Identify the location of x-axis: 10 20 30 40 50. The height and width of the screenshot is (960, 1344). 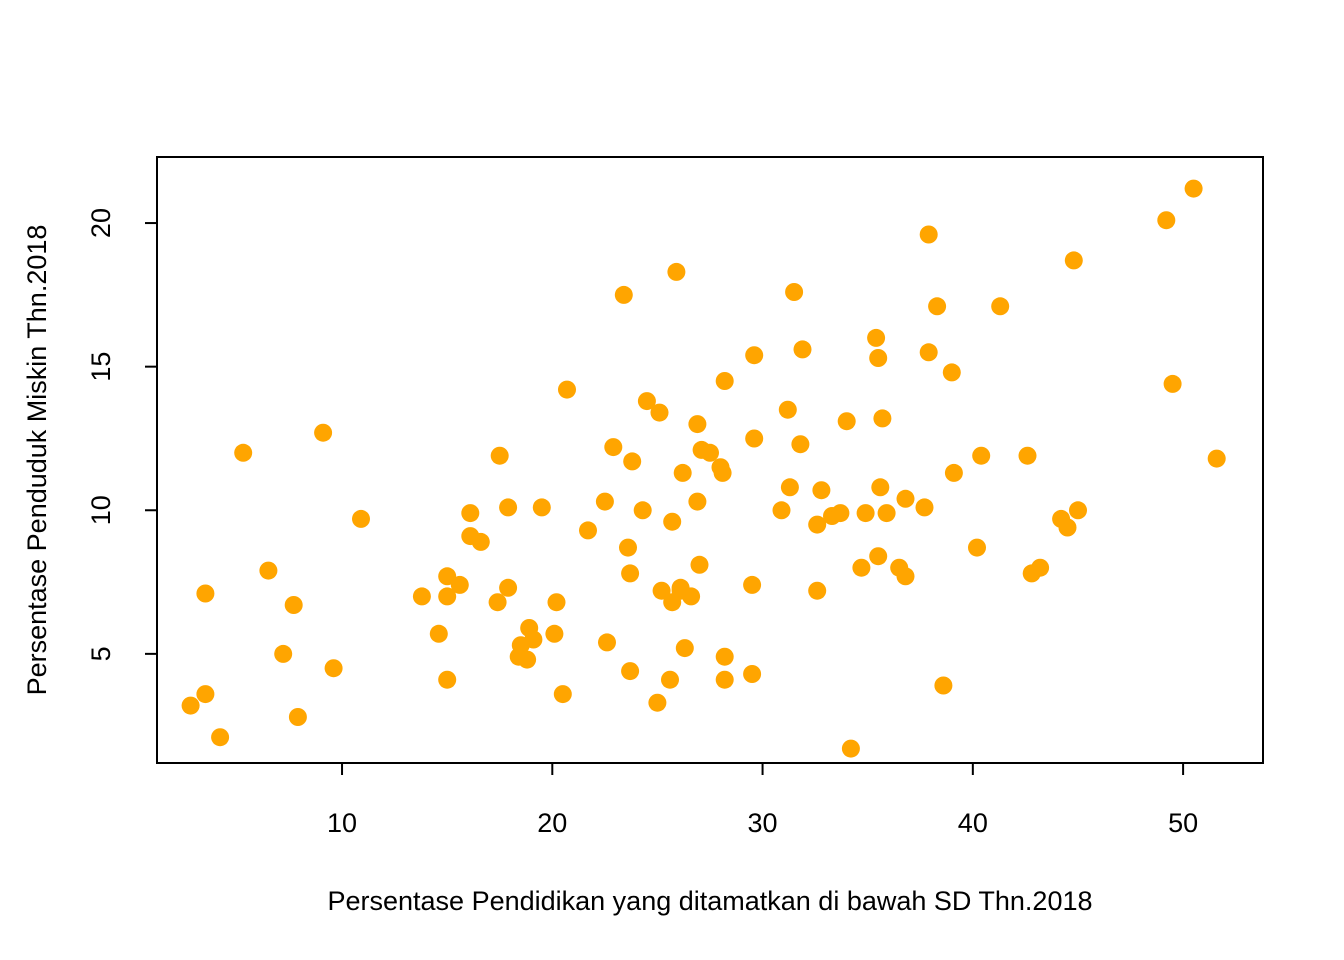
(762, 800).